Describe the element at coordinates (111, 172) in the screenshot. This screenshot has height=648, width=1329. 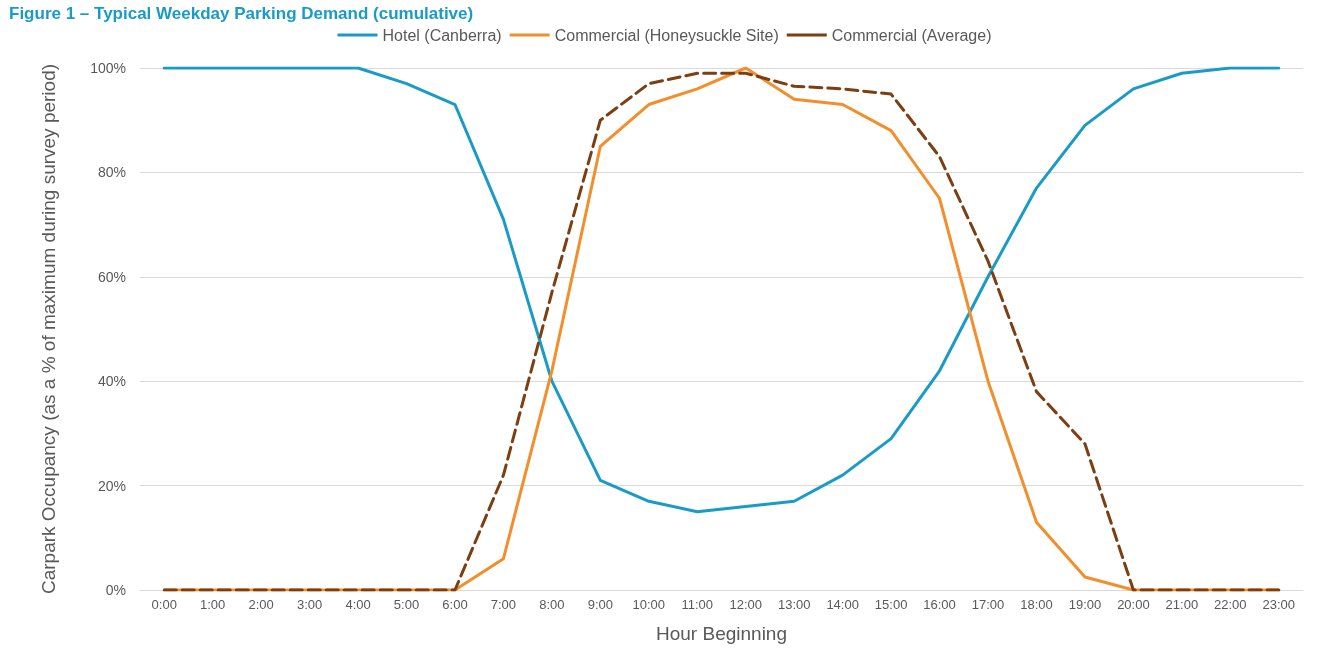
I see `y-tick-label: 80%` at that location.